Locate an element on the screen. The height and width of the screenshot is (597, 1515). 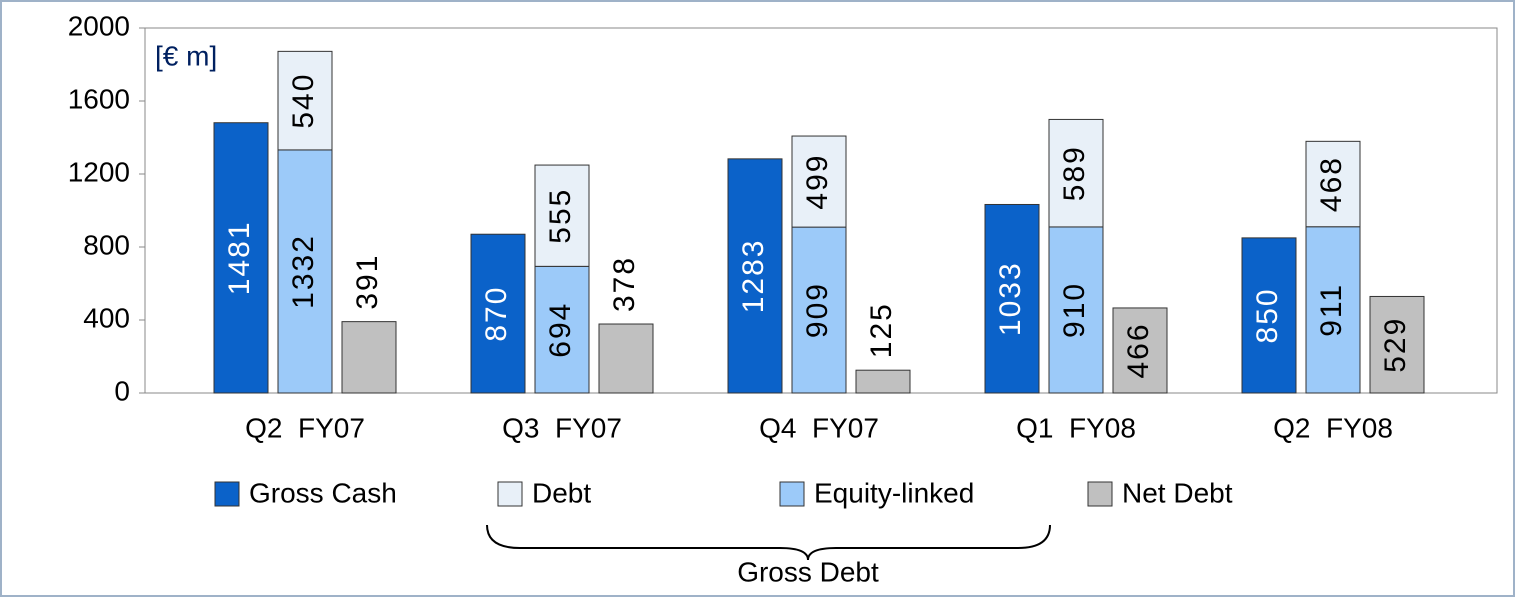
unit-label: [€ m] is located at coordinates (186, 55).